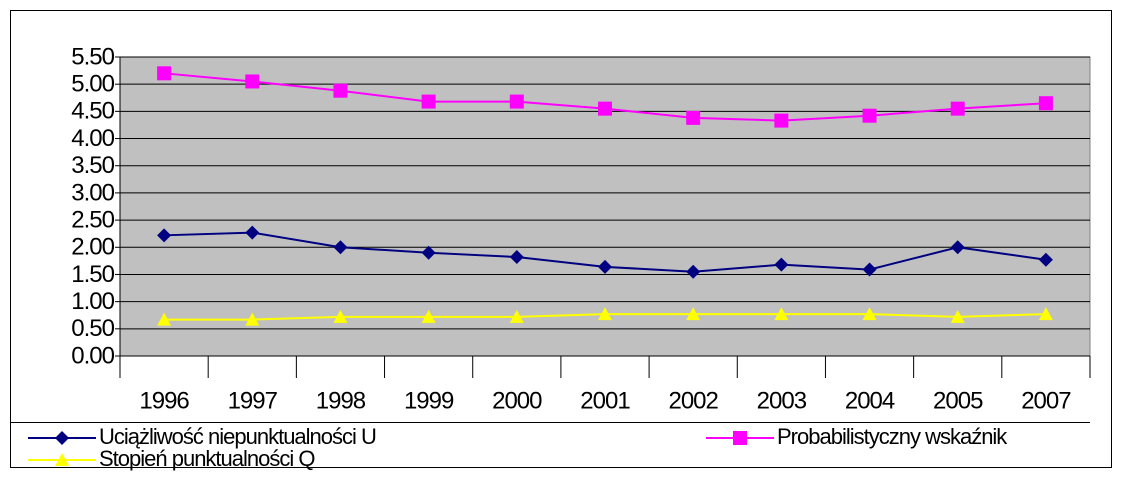 This screenshot has height=480, width=1121. Describe the element at coordinates (92, 274) in the screenshot. I see `y-tick-label: 1.50` at that location.